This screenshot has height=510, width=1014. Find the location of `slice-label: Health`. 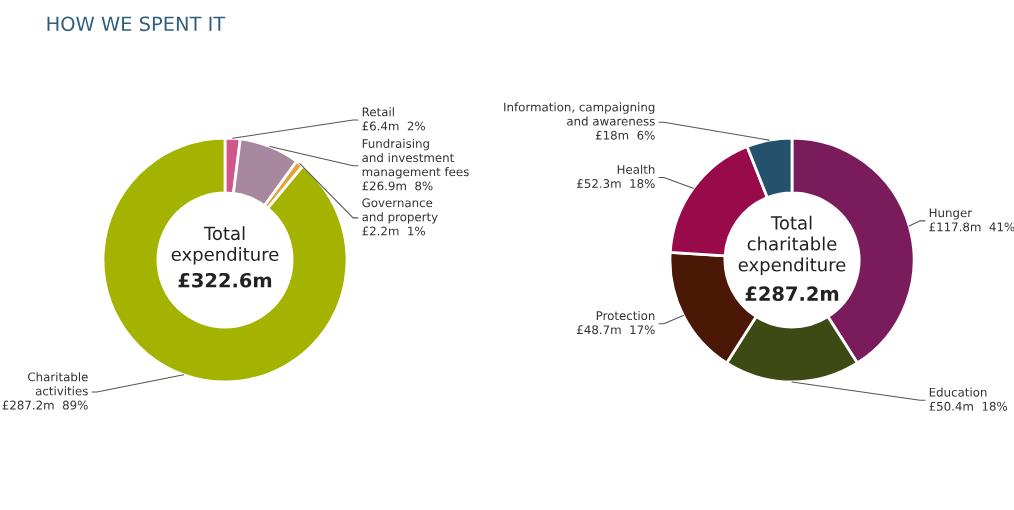

slice-label: Health is located at coordinates (636, 169).